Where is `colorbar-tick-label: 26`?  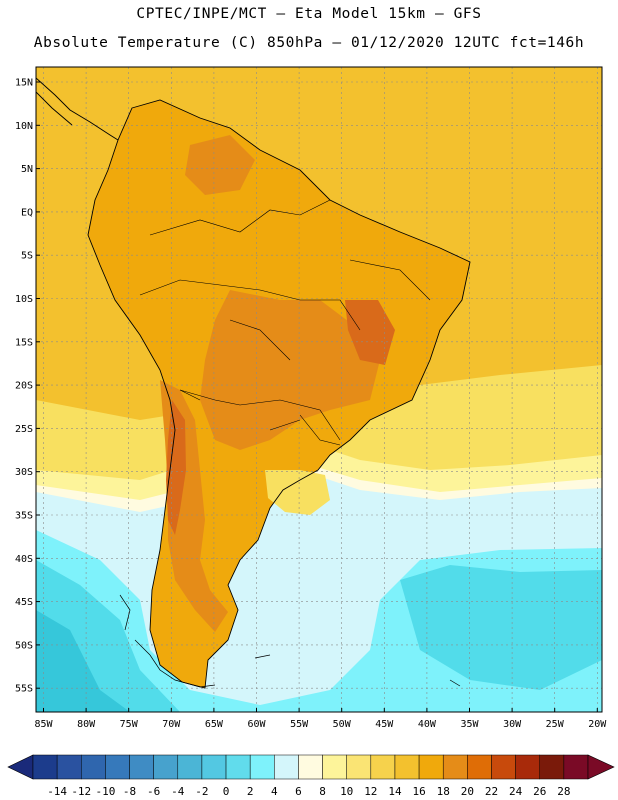 colorbar-tick-label: 26 is located at coordinates (539, 791).